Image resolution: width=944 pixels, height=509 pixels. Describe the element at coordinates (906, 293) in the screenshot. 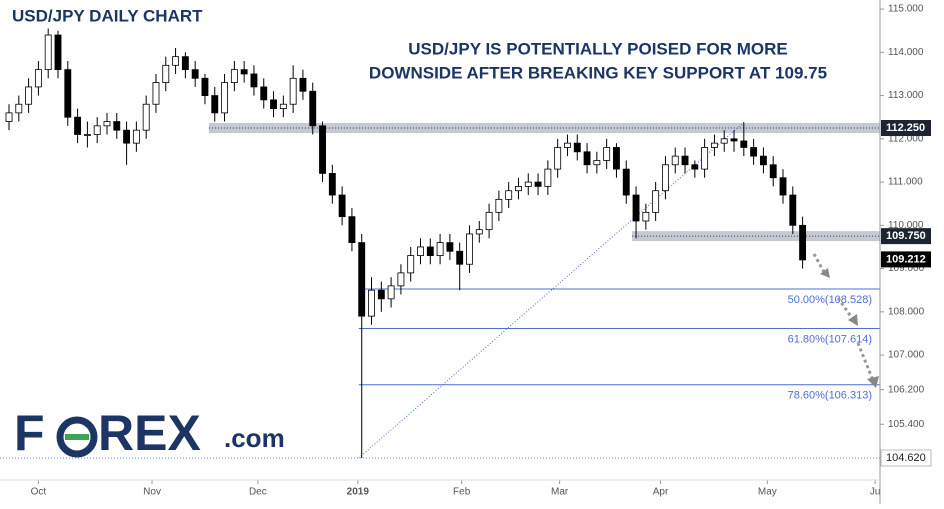

I see `foreground-layer: 112.250 109.750 104.620 109.212` at that location.